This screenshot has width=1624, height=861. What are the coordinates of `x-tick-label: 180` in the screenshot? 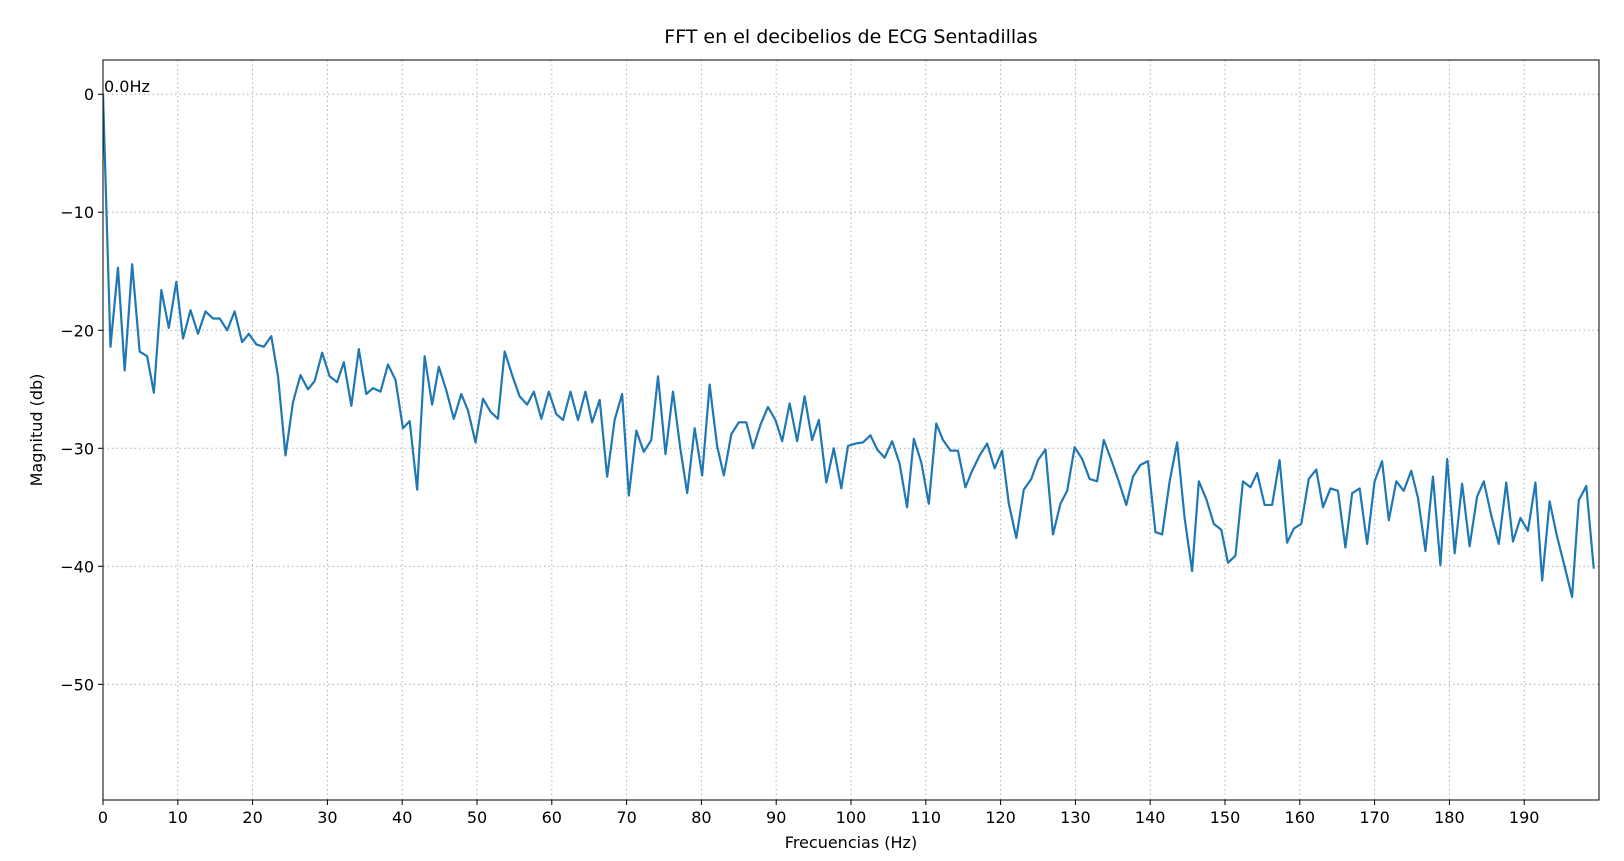 It's located at (1449, 817).